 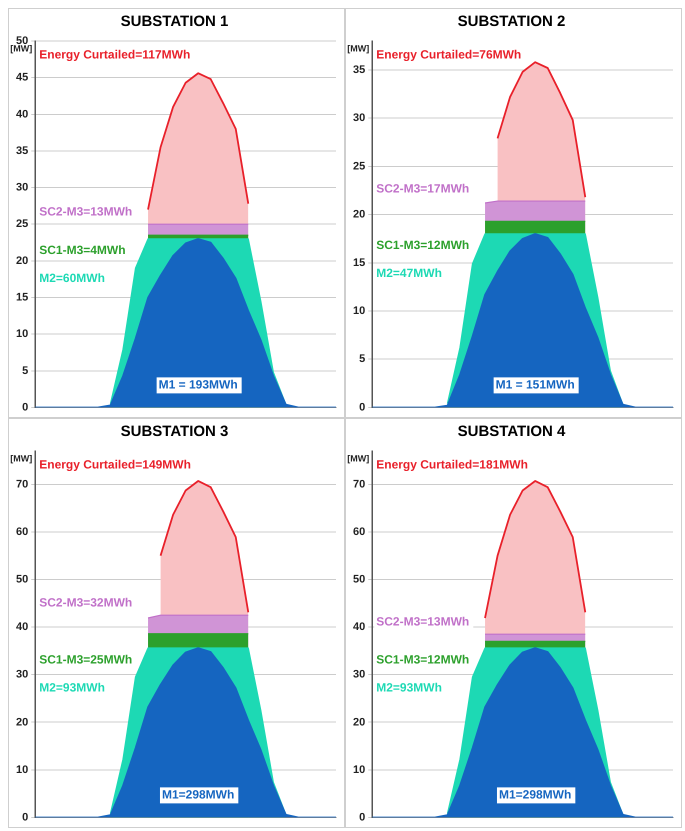 What do you see at coordinates (512, 21) in the screenshot?
I see `chart-title: SUBSTATION 2` at bounding box center [512, 21].